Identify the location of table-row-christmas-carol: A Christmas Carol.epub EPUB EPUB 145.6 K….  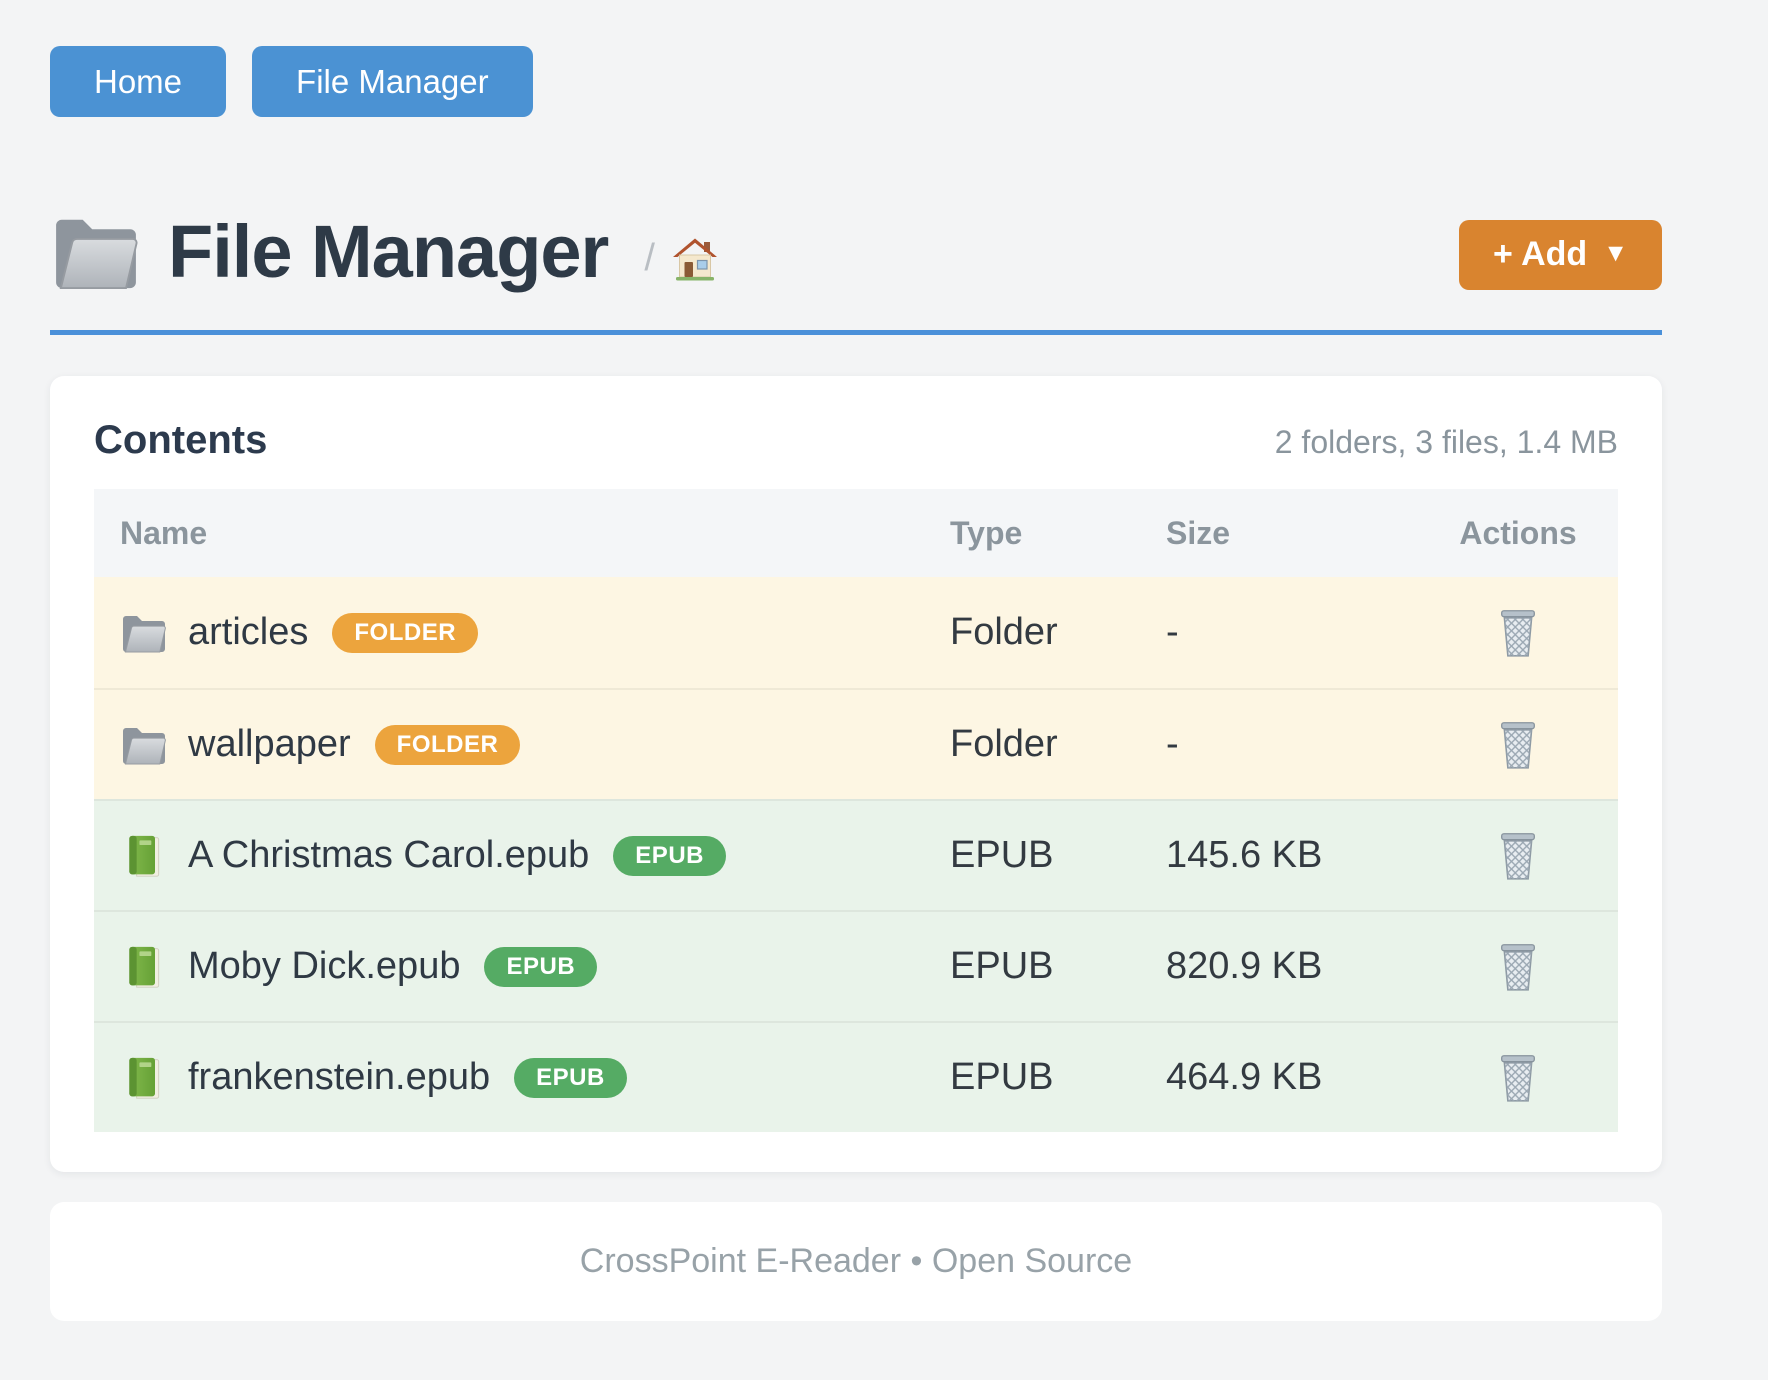
(856, 854).